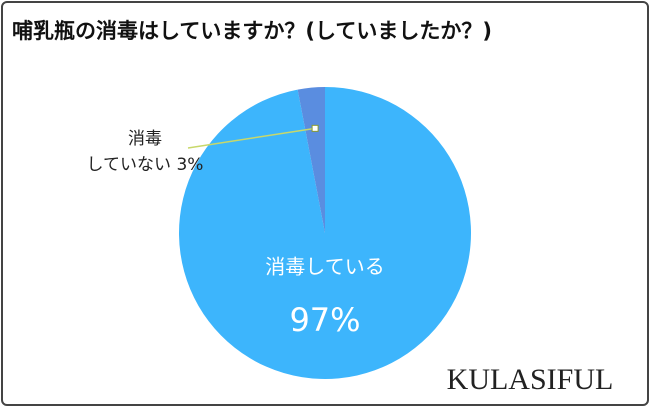 The height and width of the screenshot is (407, 650). I want to click on outside-label: 消毒 していない 3%, so click(145, 152).